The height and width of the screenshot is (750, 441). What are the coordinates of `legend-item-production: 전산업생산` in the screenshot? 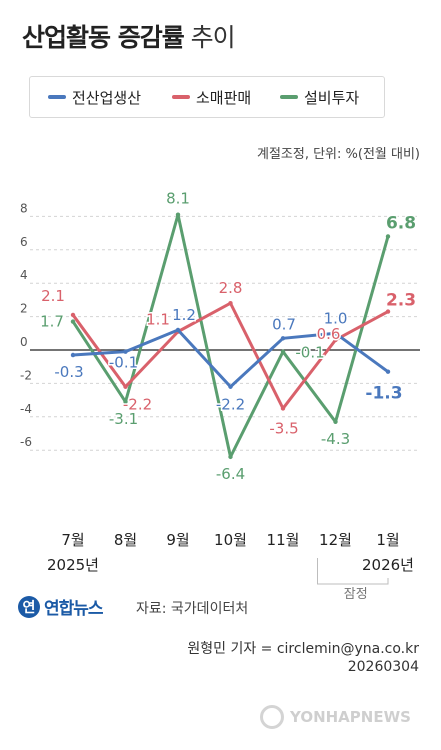 It's located at (94, 97).